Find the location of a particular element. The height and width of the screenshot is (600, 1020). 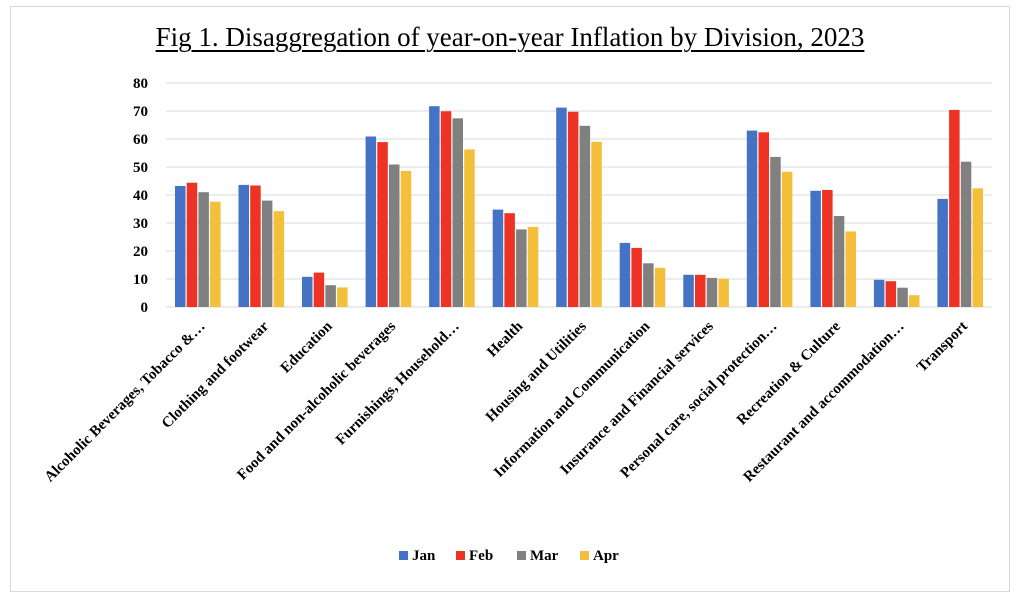

y-tick-label: 0 is located at coordinates (145, 308).